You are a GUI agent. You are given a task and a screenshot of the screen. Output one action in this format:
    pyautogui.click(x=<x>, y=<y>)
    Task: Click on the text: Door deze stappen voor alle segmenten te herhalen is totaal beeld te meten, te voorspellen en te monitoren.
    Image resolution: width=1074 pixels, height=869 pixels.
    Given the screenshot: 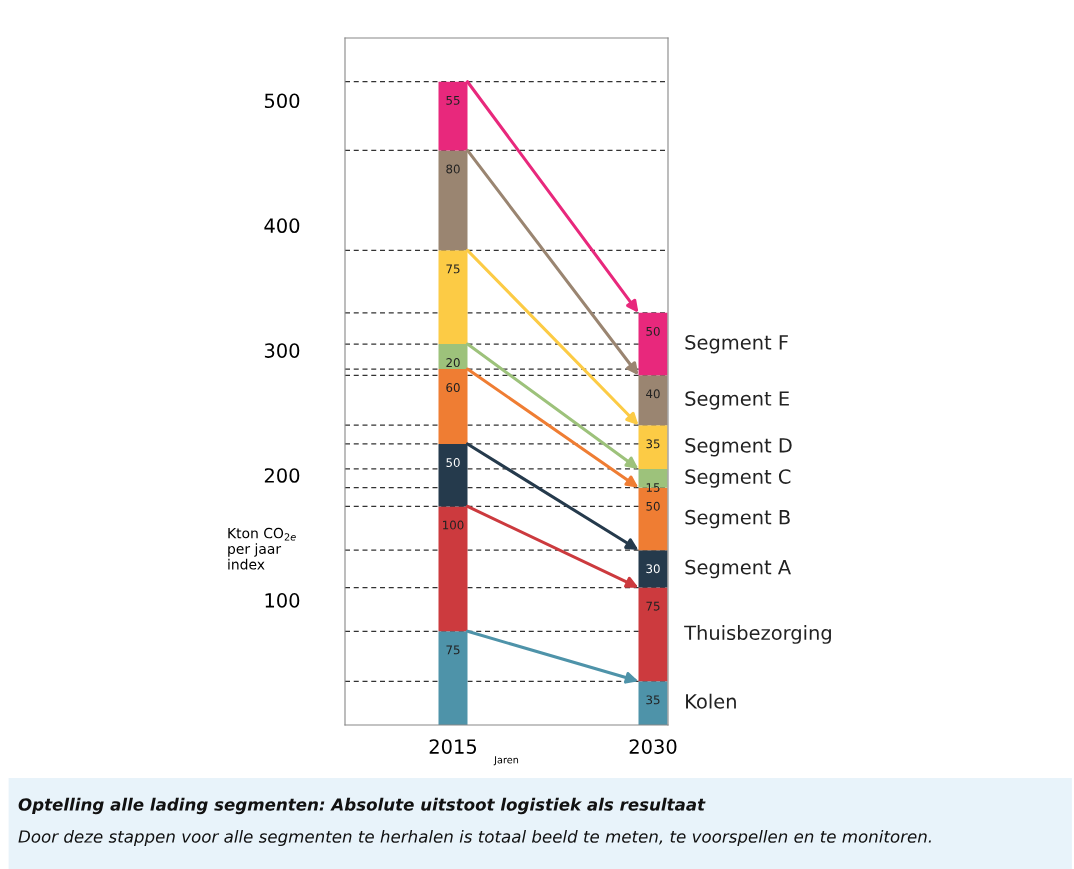 What is the action you would take?
    pyautogui.click(x=474, y=838)
    